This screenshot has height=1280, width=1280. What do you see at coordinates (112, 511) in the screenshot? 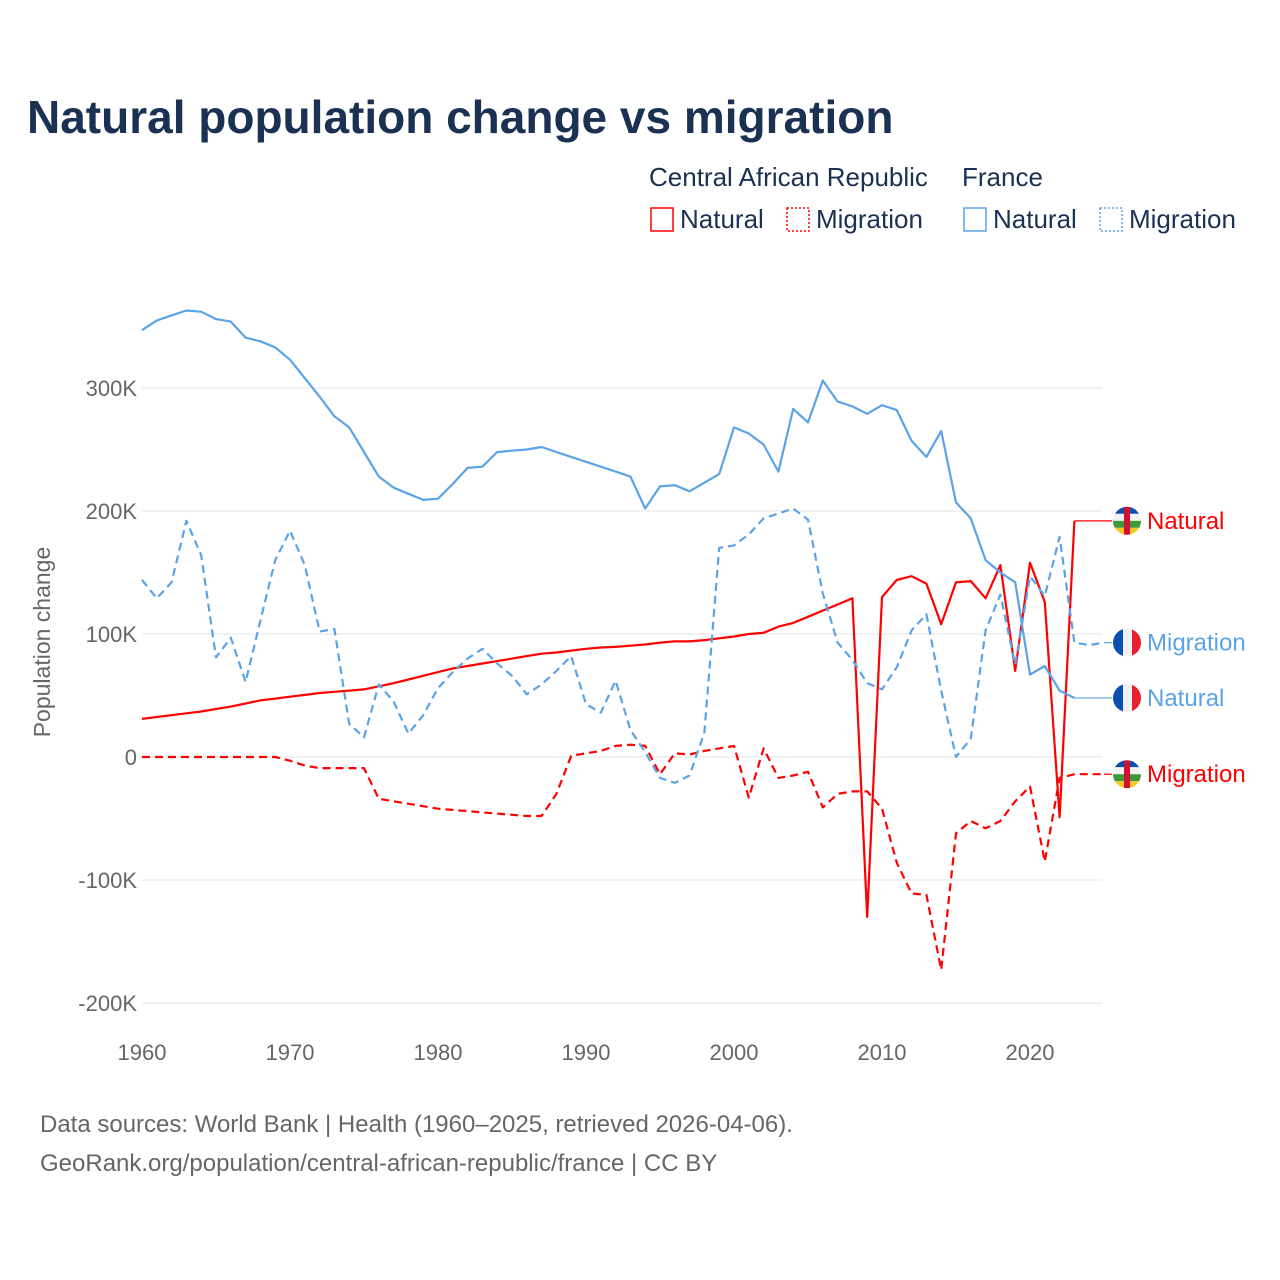
I see `y-tick-label: 200K` at bounding box center [112, 511].